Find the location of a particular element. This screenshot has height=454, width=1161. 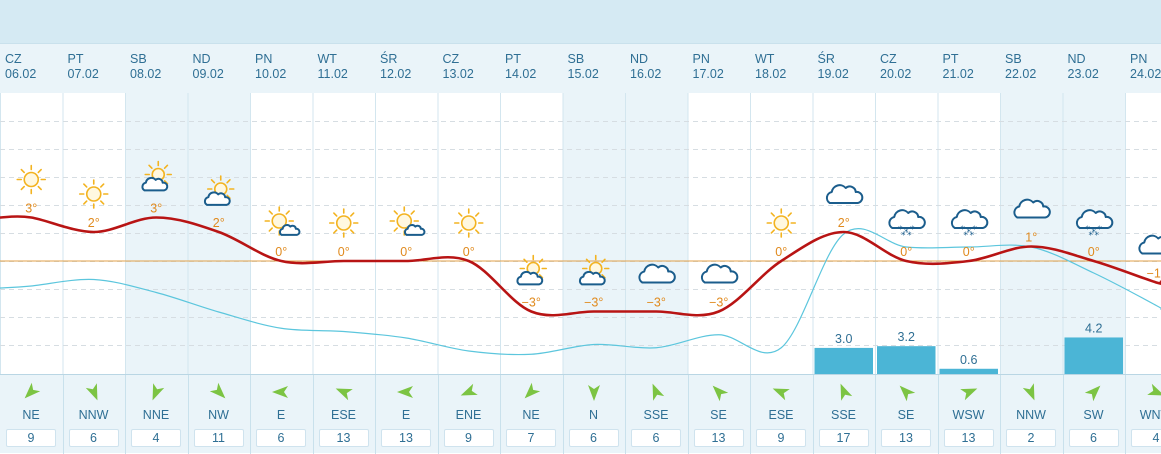

day-name: ŚR is located at coordinates (389, 59).